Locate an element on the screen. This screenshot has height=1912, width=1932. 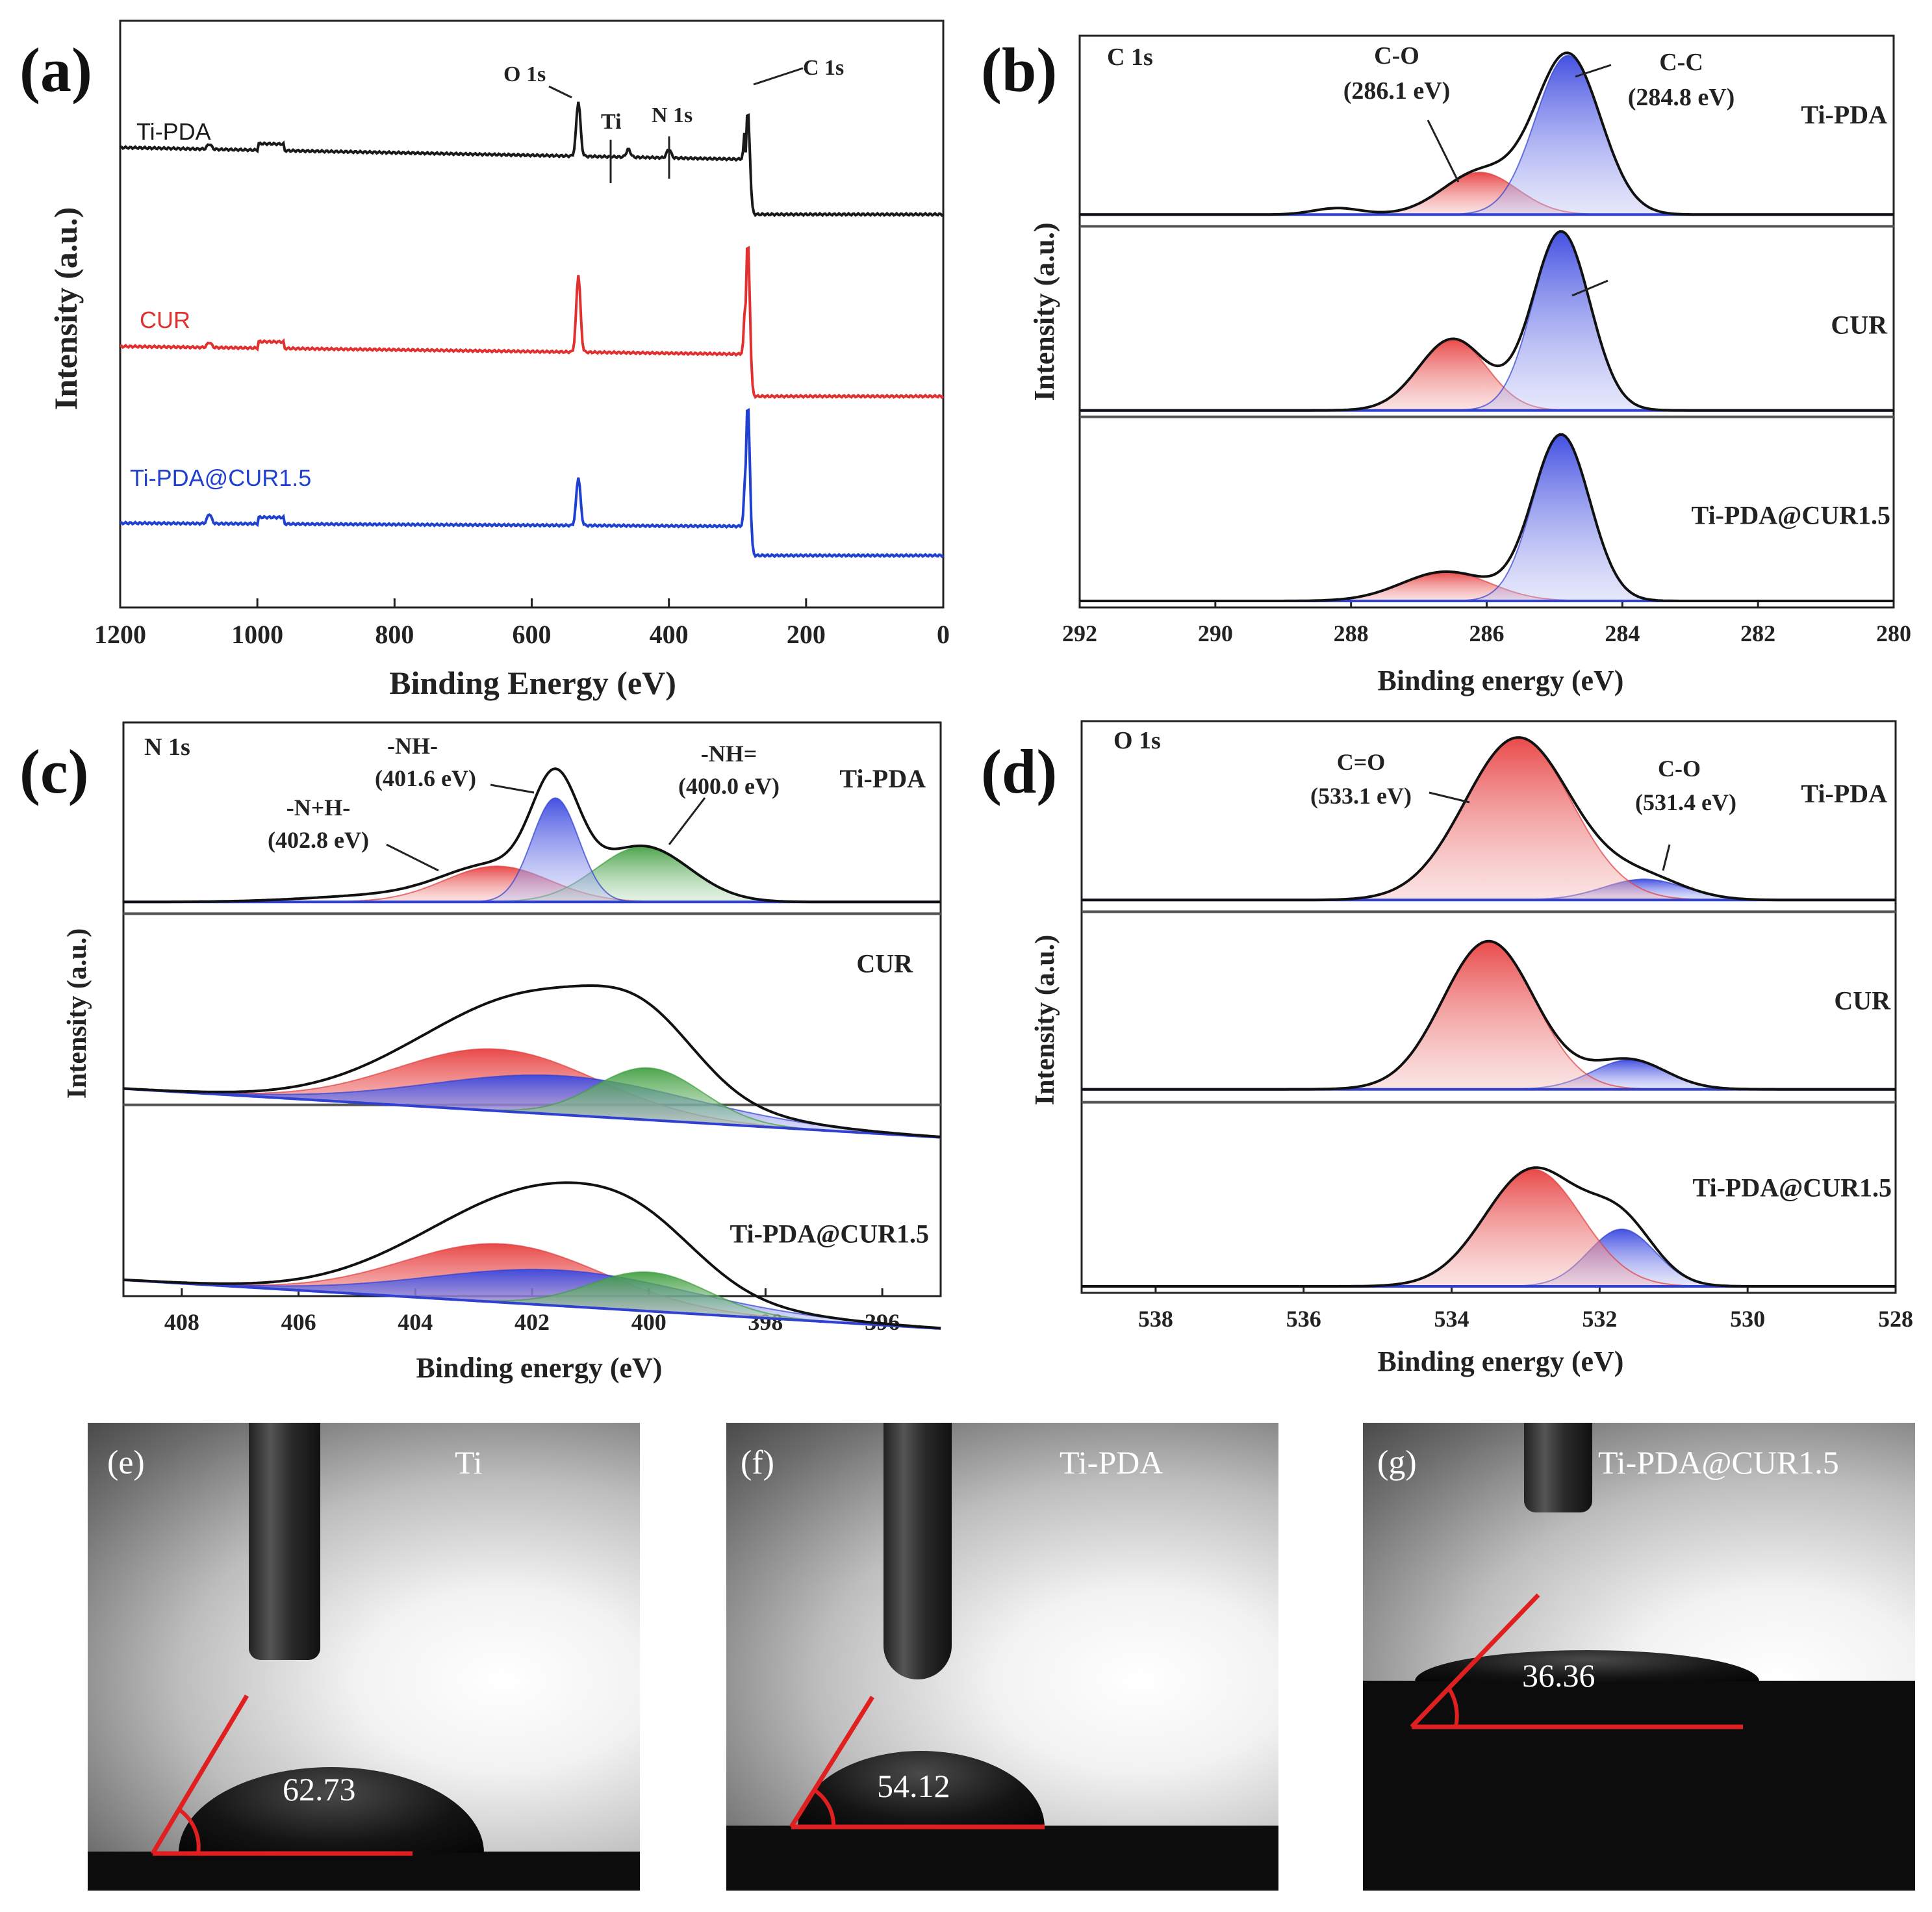
component-name: -N+H- is located at coordinates (318, 808).